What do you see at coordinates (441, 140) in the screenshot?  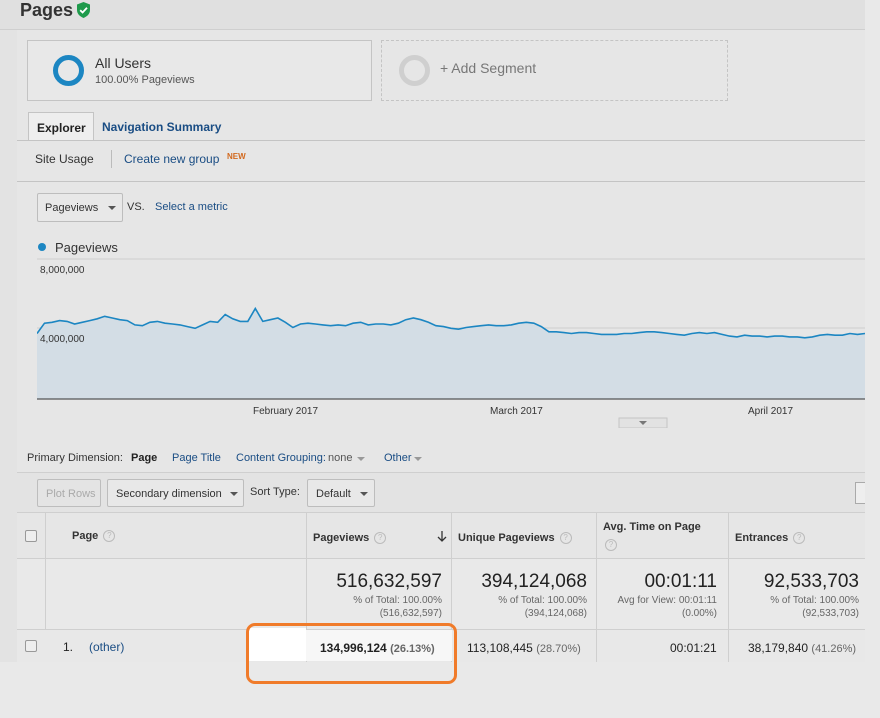 I see `tab-divider` at bounding box center [441, 140].